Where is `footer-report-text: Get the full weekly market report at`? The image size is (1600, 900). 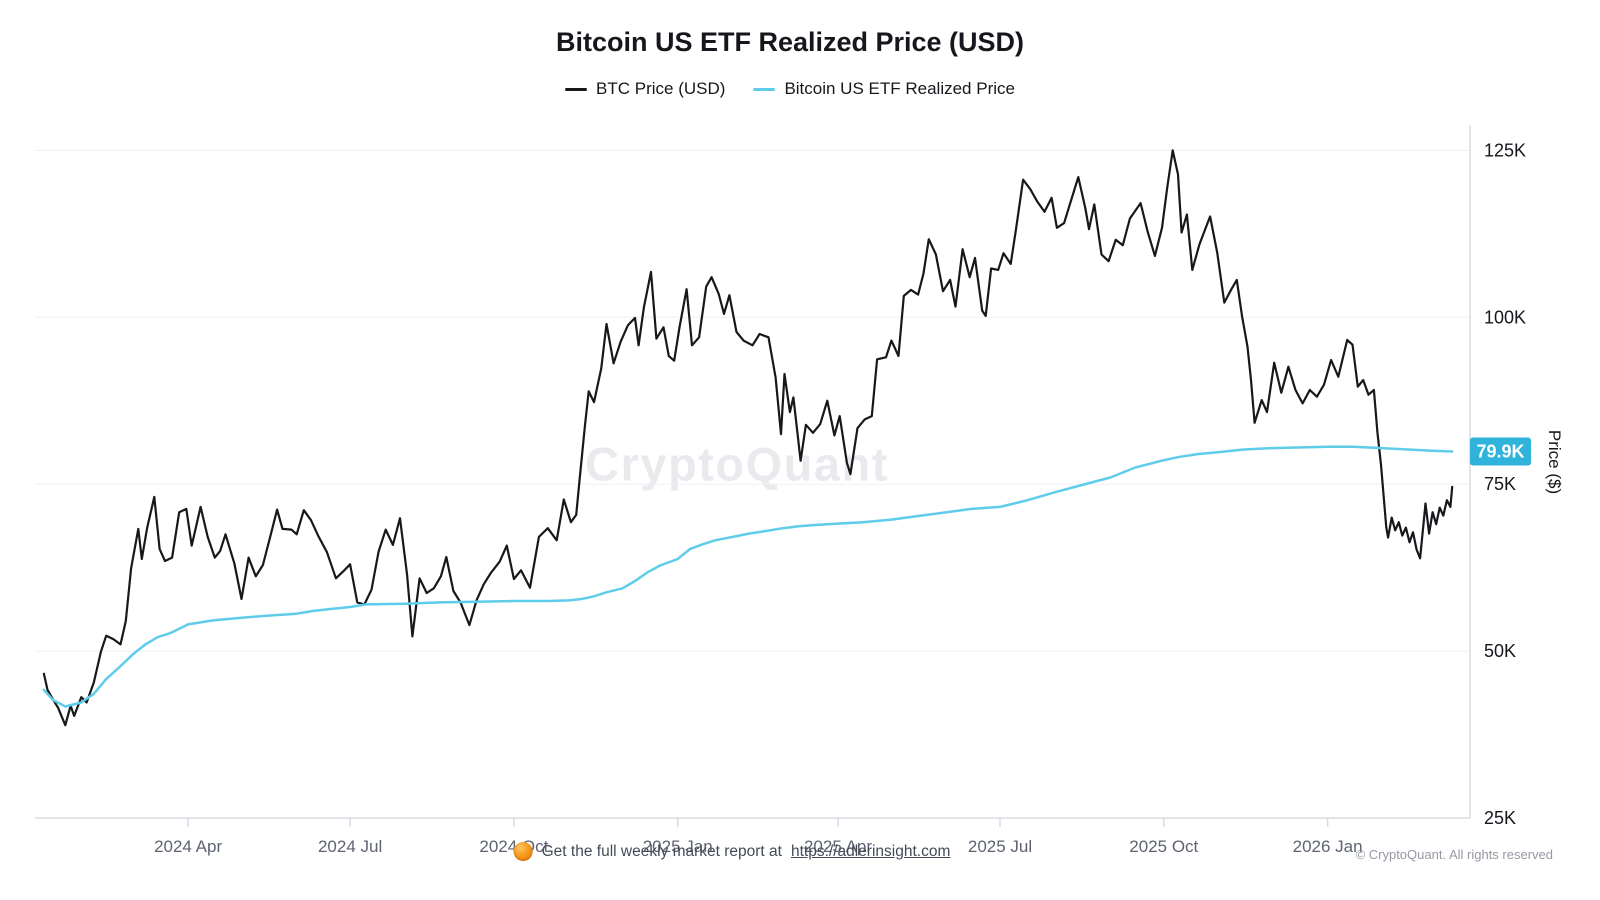
footer-report-text: Get the full weekly market report at is located at coordinates (661, 851).